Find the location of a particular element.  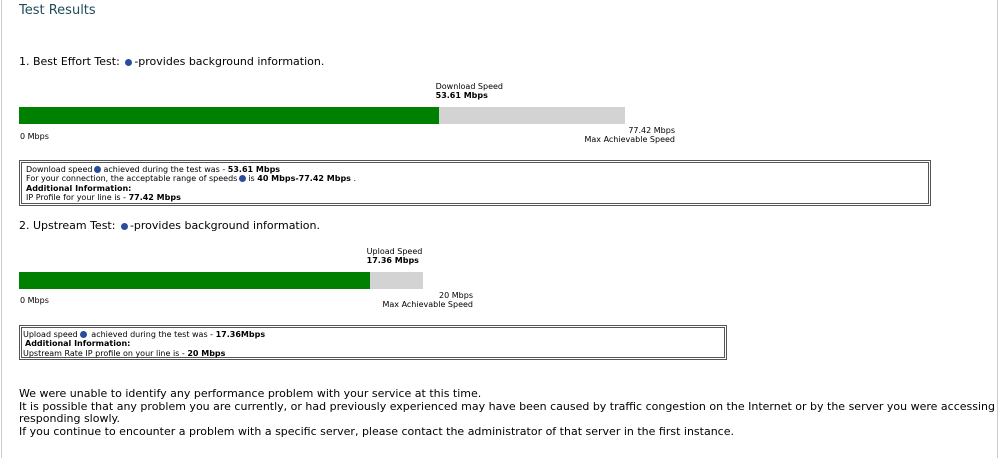

max-caption: 77.42 Mbps Max Achievable Speed is located at coordinates (629, 135).